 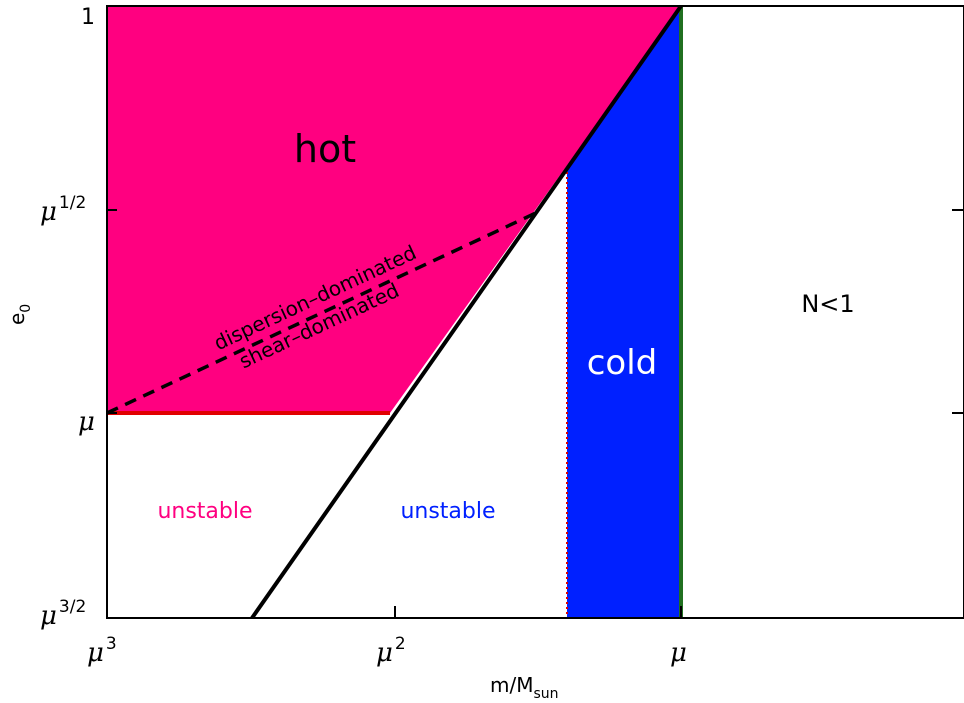 I want to click on y-axis-label: e0, so click(x=19, y=314).